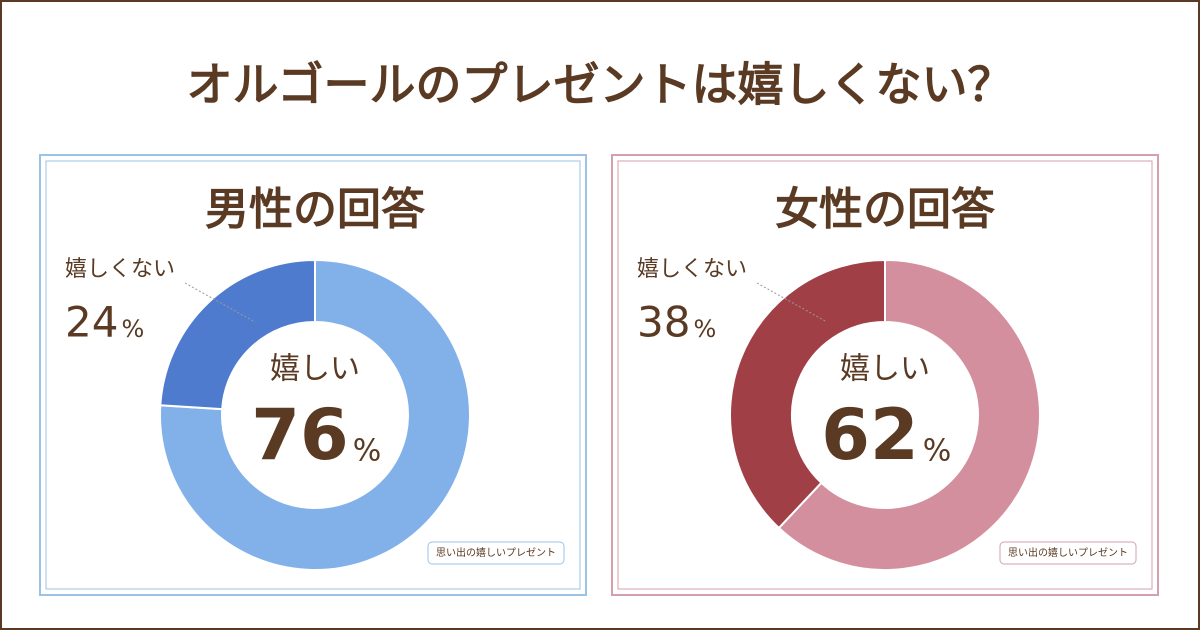  I want to click on center-value: 76, so click(299, 435).